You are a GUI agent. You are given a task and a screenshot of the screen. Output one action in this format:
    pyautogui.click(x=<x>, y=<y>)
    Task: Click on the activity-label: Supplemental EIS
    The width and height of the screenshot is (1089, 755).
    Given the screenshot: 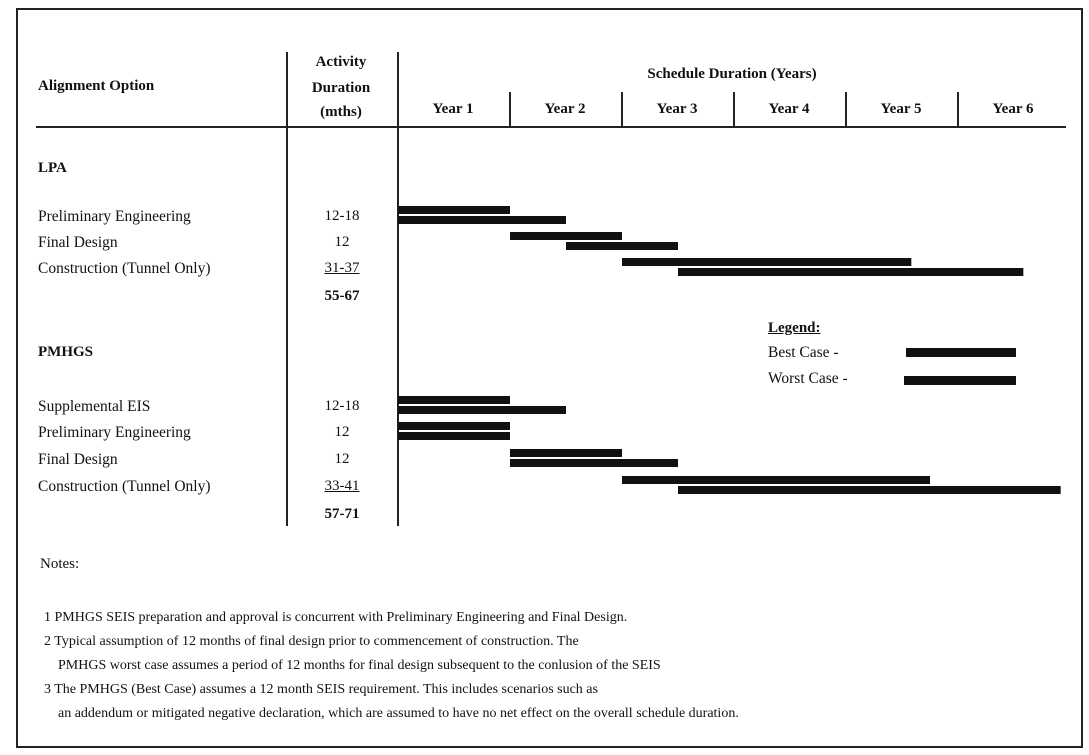 What is the action you would take?
    pyautogui.click(x=94, y=406)
    